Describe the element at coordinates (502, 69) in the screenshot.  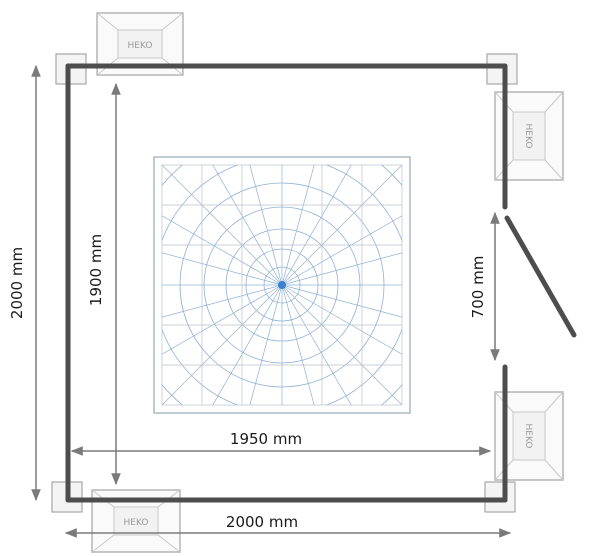
I see `corner-bracket-top-right` at that location.